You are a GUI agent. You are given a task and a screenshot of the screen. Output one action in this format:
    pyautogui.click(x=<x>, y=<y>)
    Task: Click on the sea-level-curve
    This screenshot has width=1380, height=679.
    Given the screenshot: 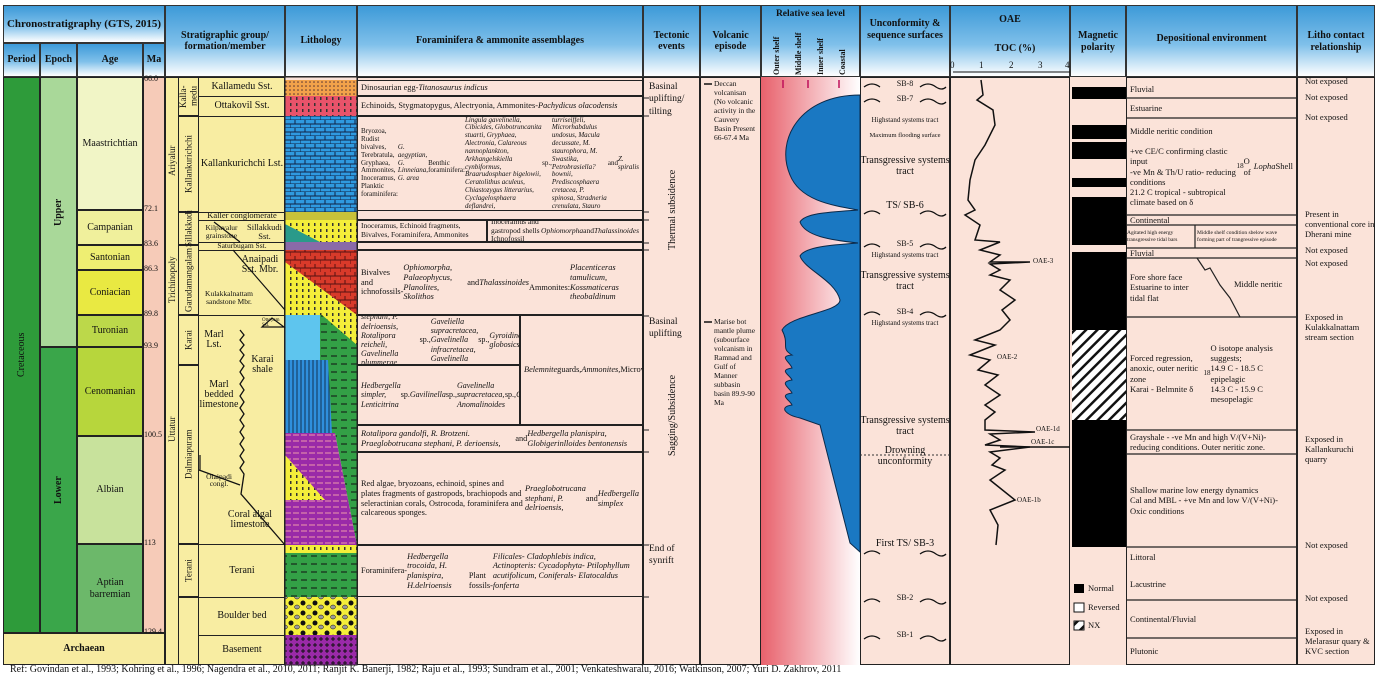 What is the action you would take?
    pyautogui.click(x=811, y=371)
    